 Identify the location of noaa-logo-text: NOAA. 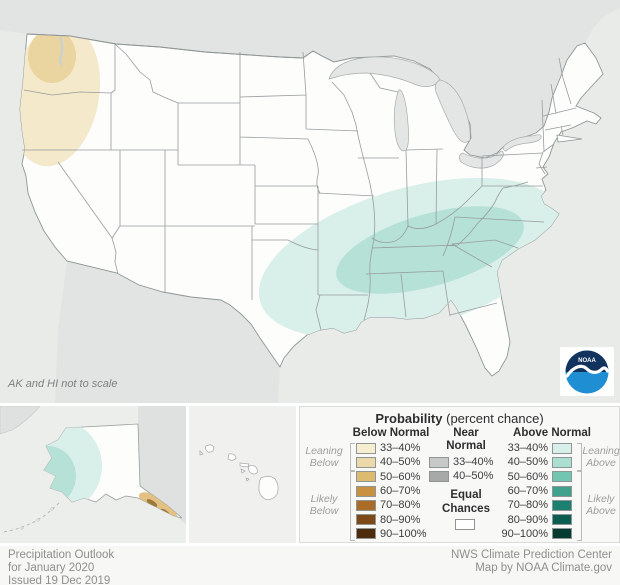
(587, 361).